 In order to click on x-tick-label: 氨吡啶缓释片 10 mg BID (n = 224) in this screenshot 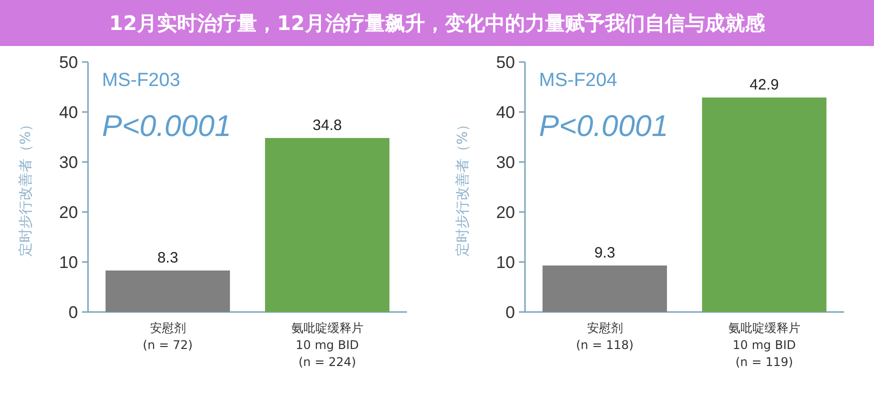, I will do `click(327, 345)`.